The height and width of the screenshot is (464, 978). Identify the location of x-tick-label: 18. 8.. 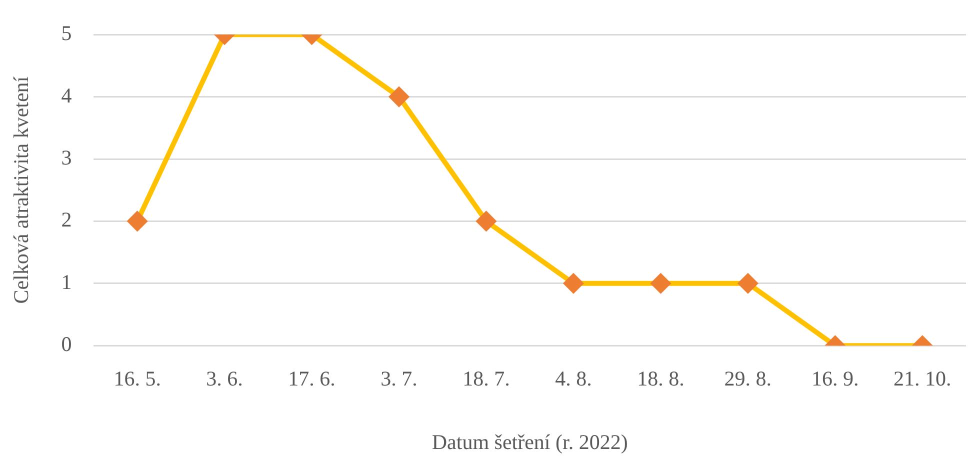
(660, 378).